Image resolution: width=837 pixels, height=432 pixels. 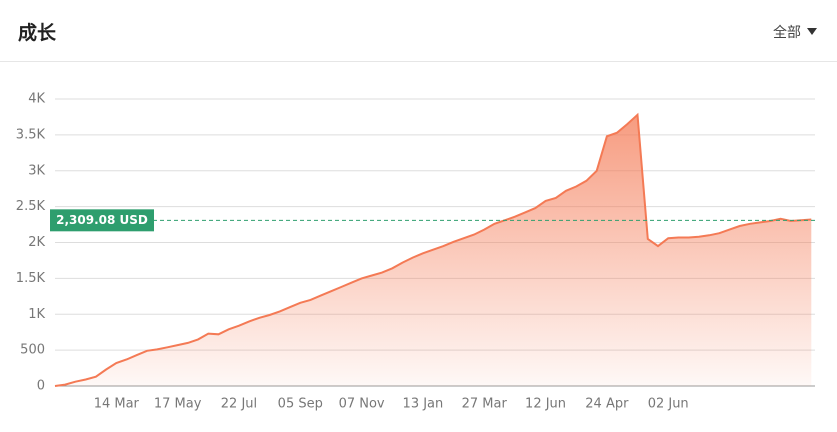 I want to click on x-tick-label: 07 Nov, so click(x=362, y=404).